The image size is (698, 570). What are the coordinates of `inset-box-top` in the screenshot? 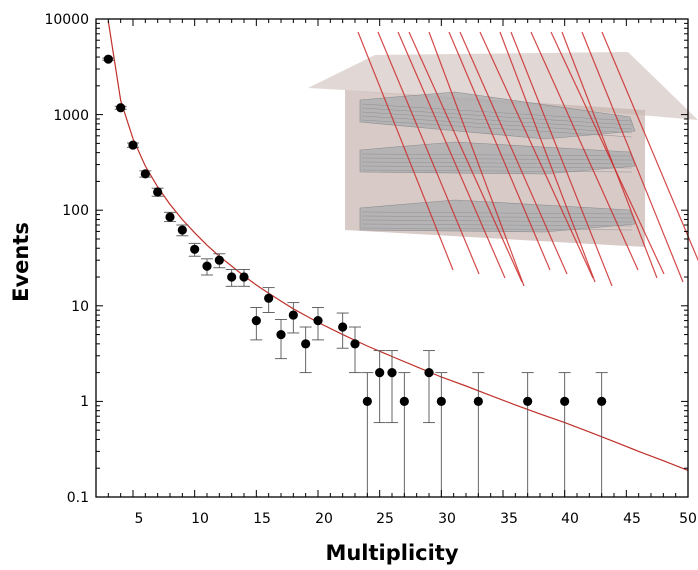 It's located at (503, 86).